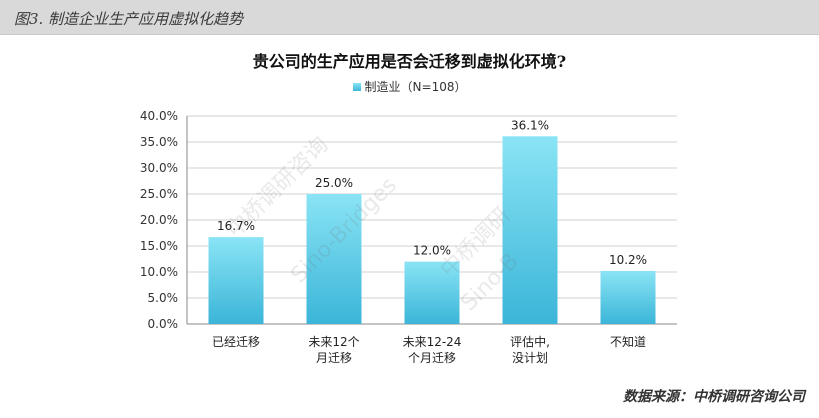 This screenshot has height=418, width=819. Describe the element at coordinates (159, 246) in the screenshot. I see `y-tick-label: 15.0%` at that location.